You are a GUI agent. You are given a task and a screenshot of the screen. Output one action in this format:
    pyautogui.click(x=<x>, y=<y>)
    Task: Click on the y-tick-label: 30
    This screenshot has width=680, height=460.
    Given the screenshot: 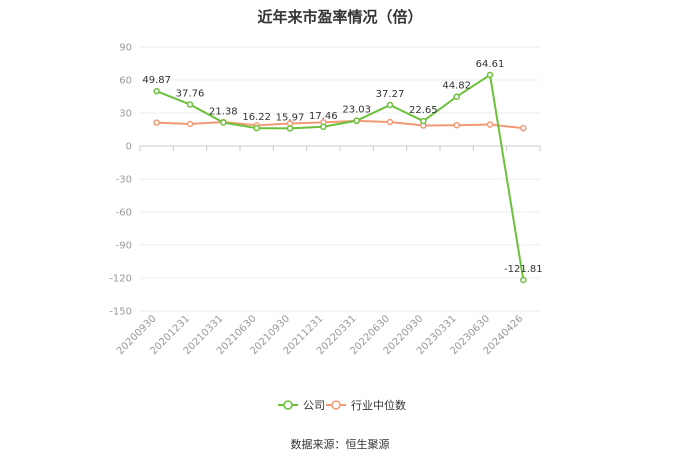 What is the action you would take?
    pyautogui.click(x=125, y=114)
    